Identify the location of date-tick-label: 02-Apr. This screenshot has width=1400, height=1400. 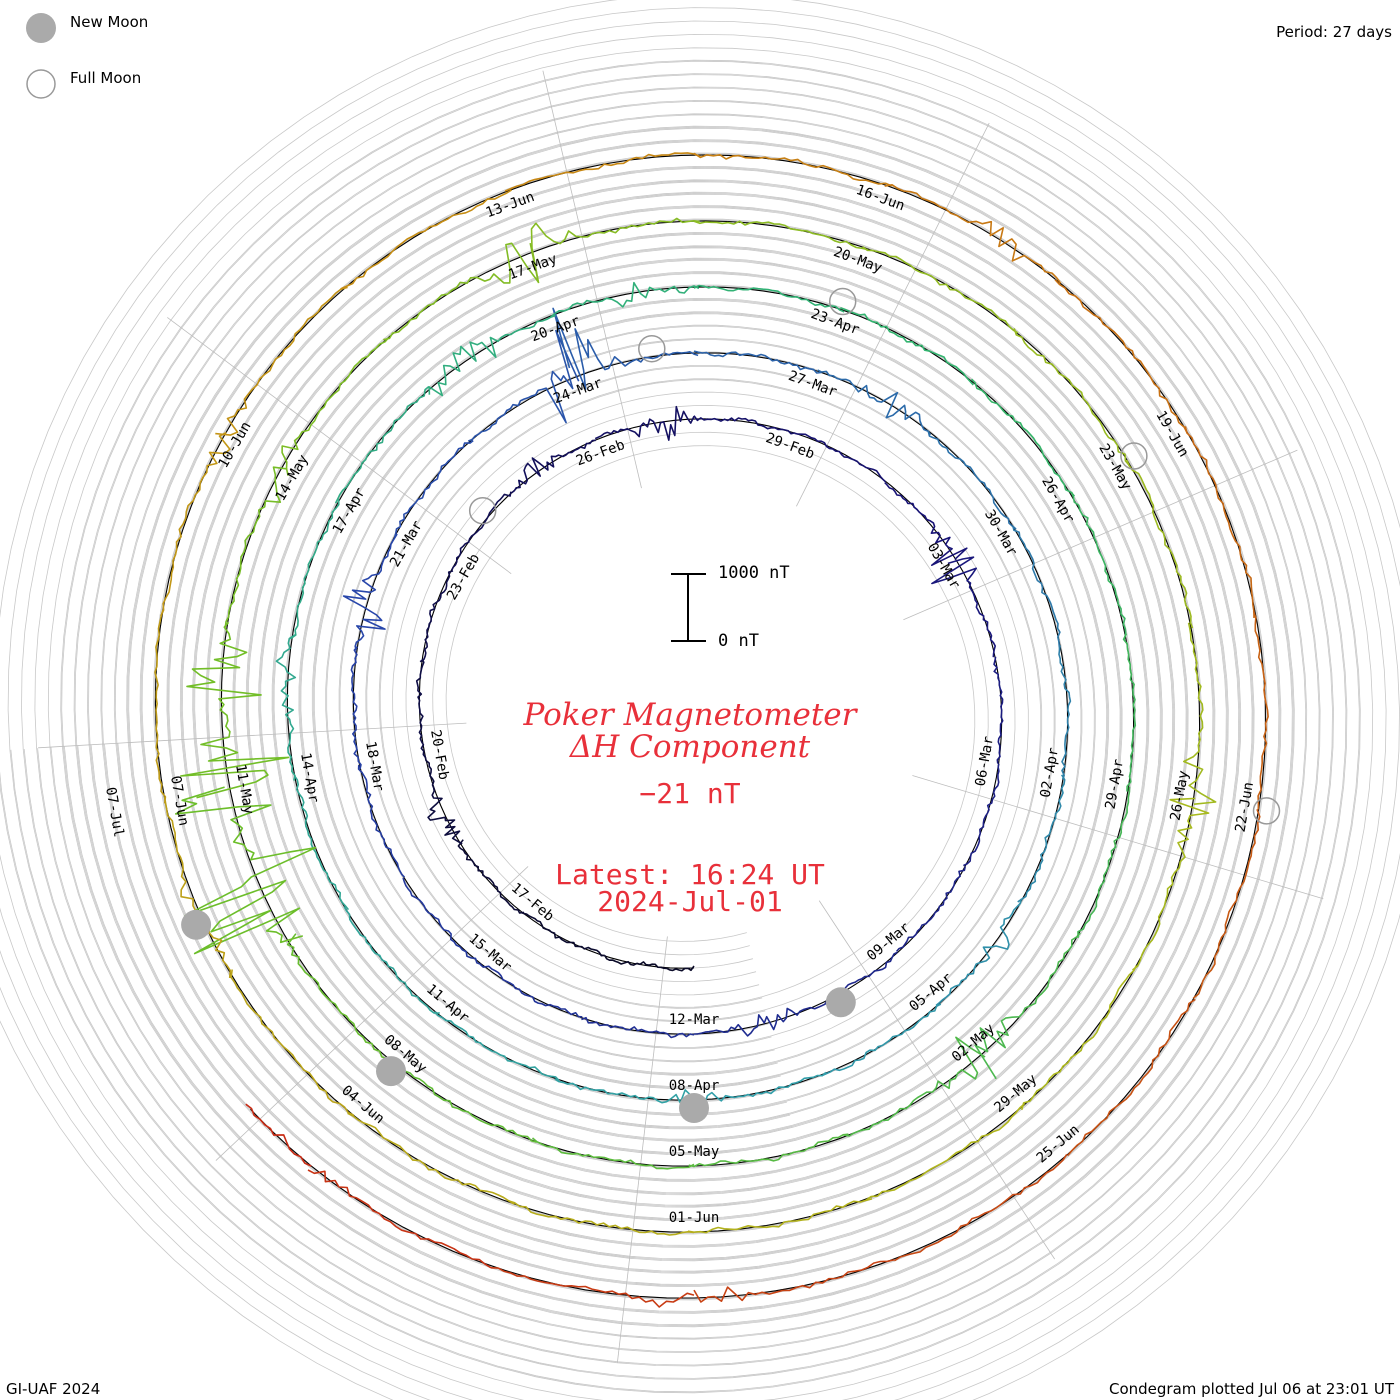
(1050, 772).